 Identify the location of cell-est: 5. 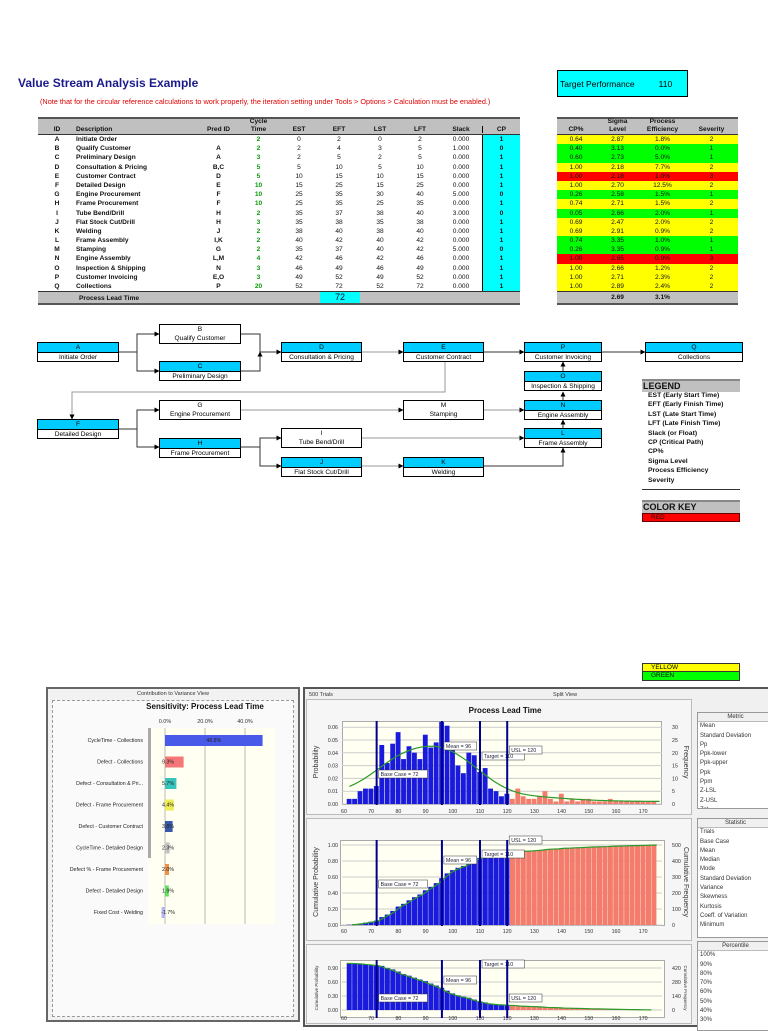
(299, 167).